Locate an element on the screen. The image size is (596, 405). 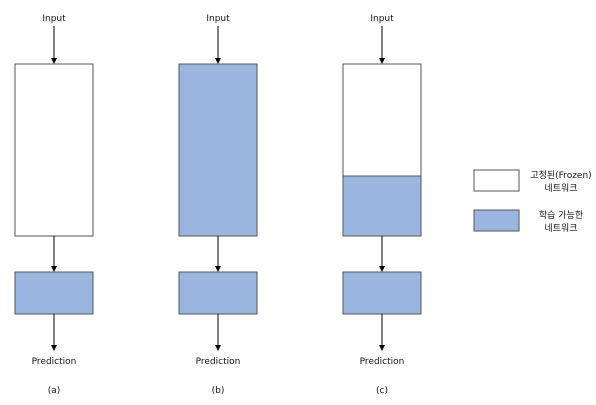
legend-trainable-swatch is located at coordinates (496, 220).